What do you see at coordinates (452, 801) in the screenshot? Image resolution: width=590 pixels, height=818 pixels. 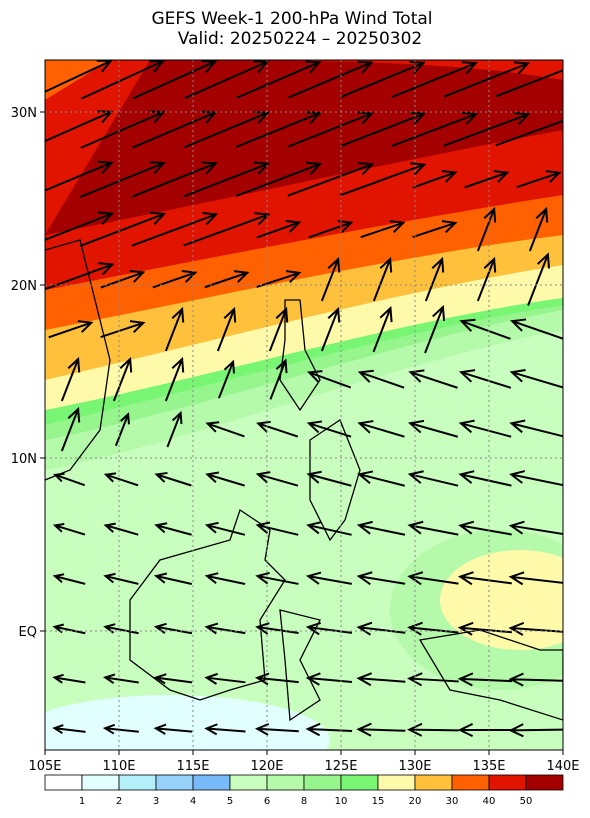 I see `colorbar-label: 30` at bounding box center [452, 801].